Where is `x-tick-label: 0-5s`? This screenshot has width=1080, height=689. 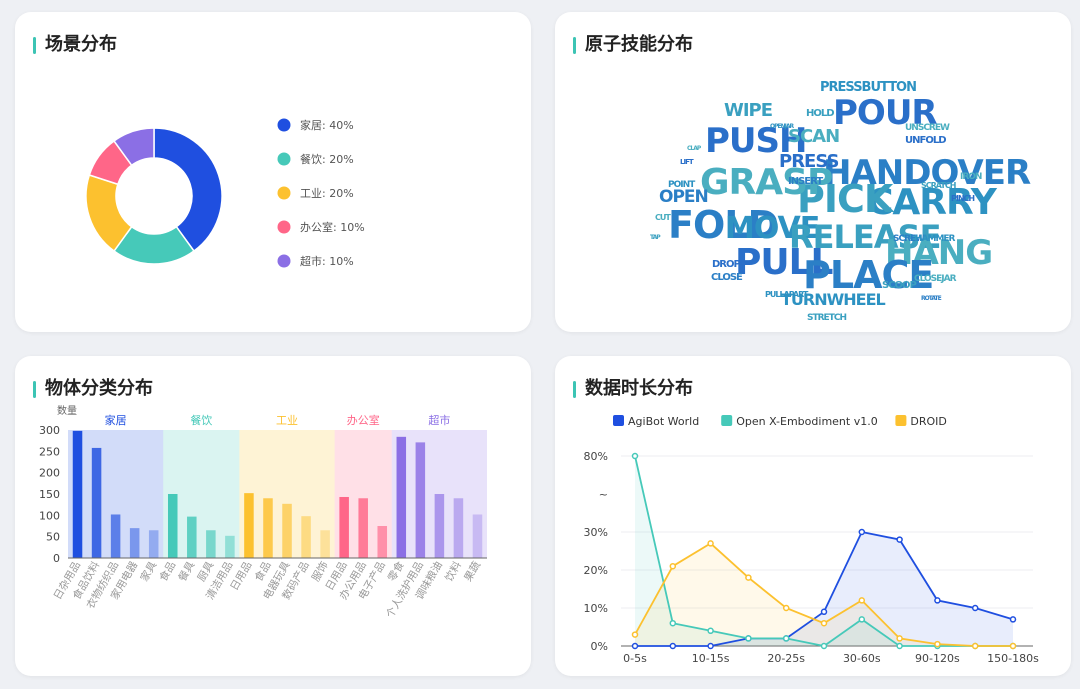 x-tick-label: 0-5s is located at coordinates (635, 658).